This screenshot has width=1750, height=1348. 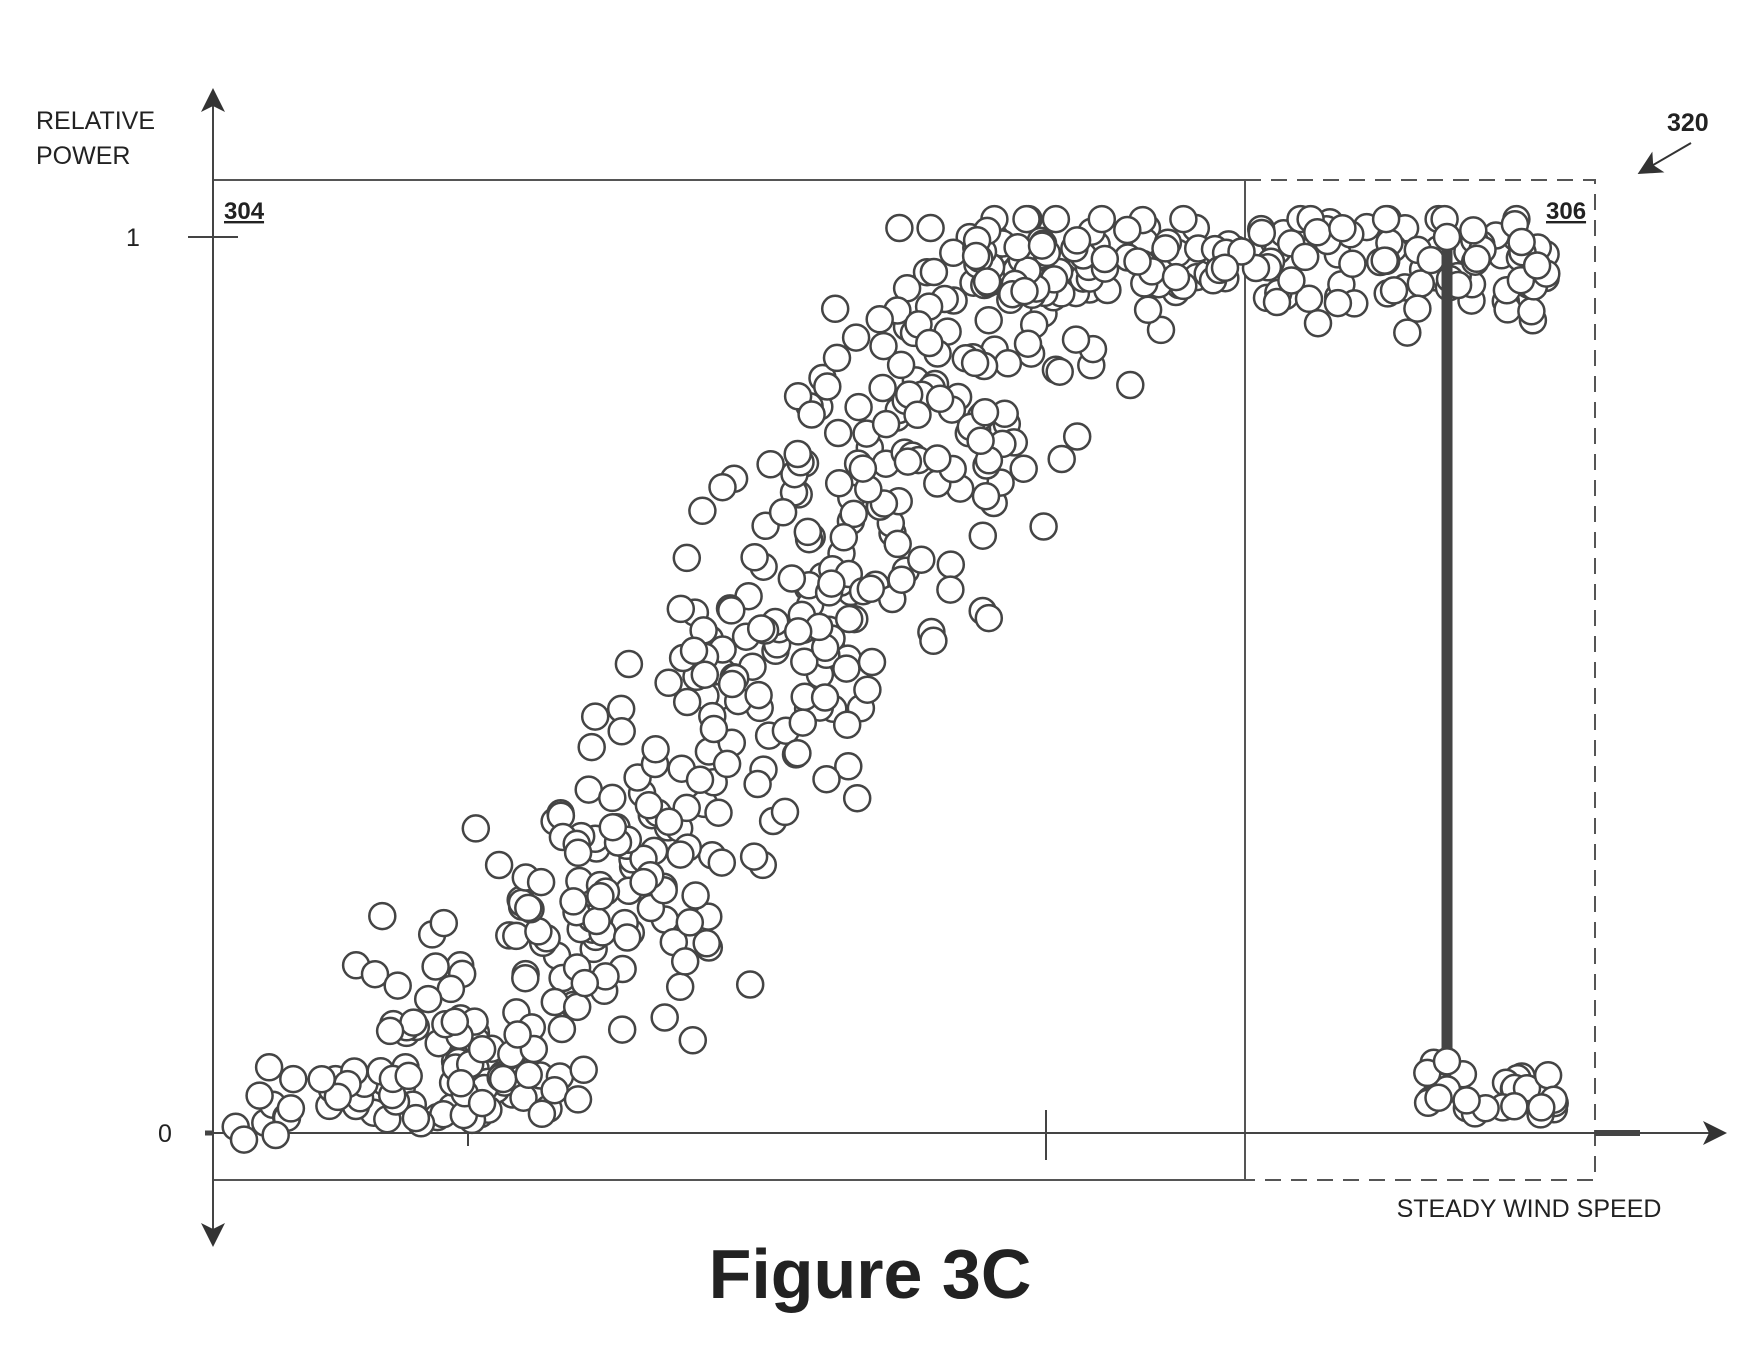 What do you see at coordinates (1688, 123) in the screenshot?
I see `figure-reference-number: 320` at bounding box center [1688, 123].